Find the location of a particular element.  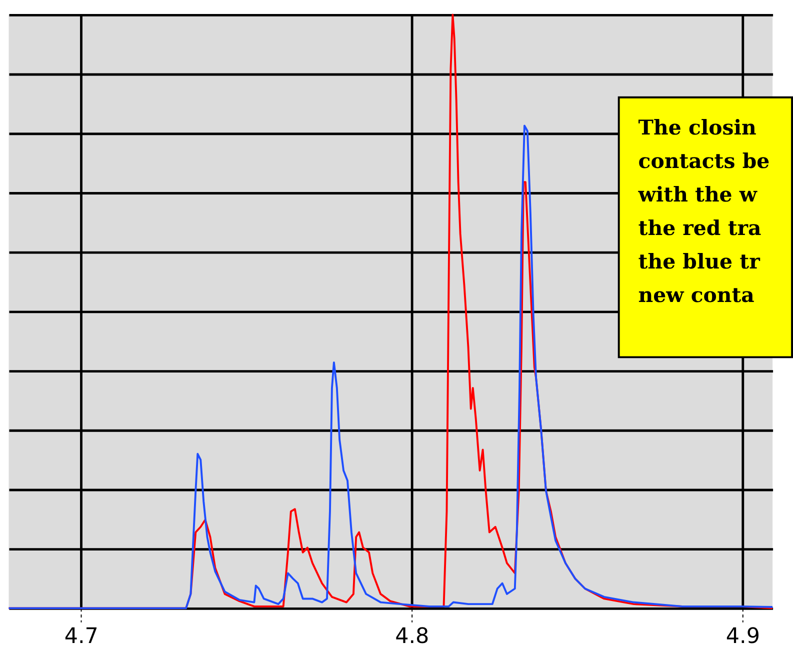

annotation: with the w is located at coordinates (697, 194).